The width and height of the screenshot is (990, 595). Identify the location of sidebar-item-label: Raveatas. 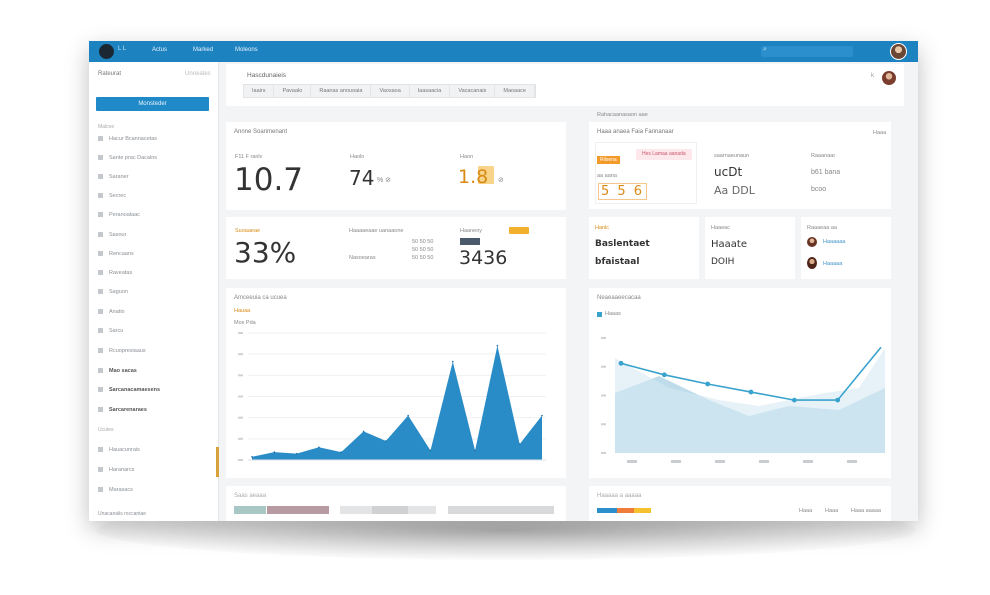
(121, 273).